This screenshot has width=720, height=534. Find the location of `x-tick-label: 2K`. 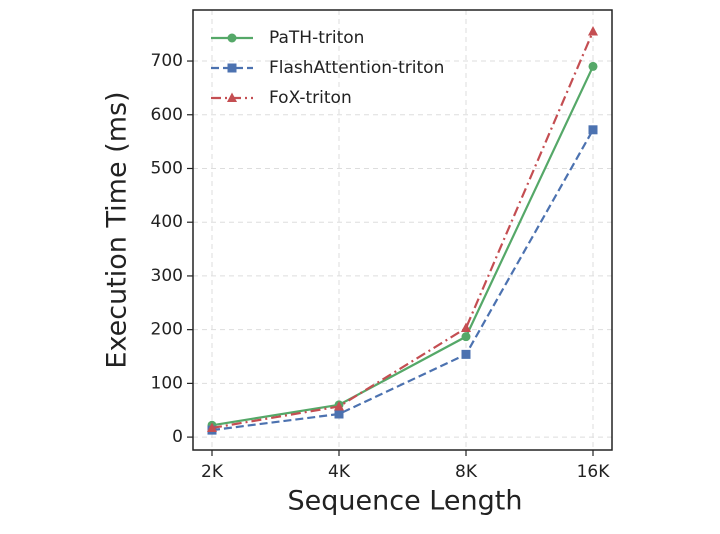

x-tick-label: 2K is located at coordinates (212, 472).